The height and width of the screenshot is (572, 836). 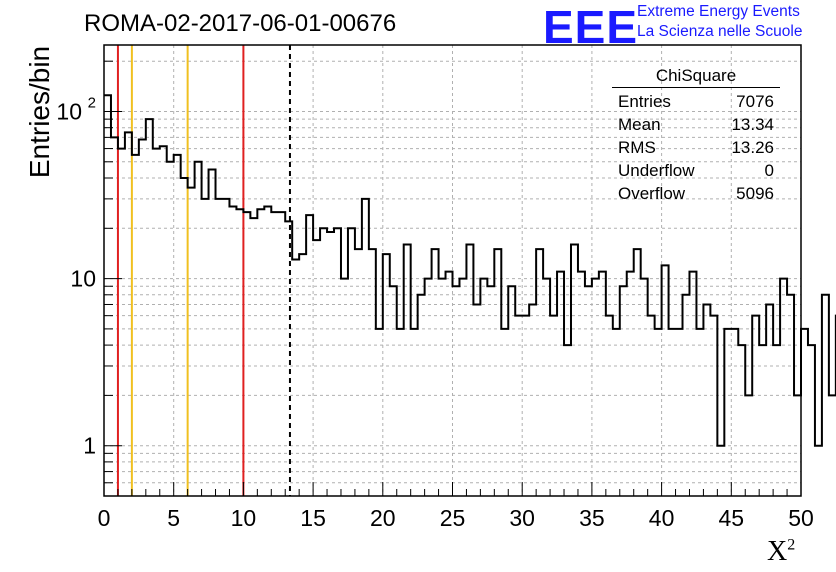 What do you see at coordinates (173, 518) in the screenshot?
I see `x-tick-label: 5` at bounding box center [173, 518].